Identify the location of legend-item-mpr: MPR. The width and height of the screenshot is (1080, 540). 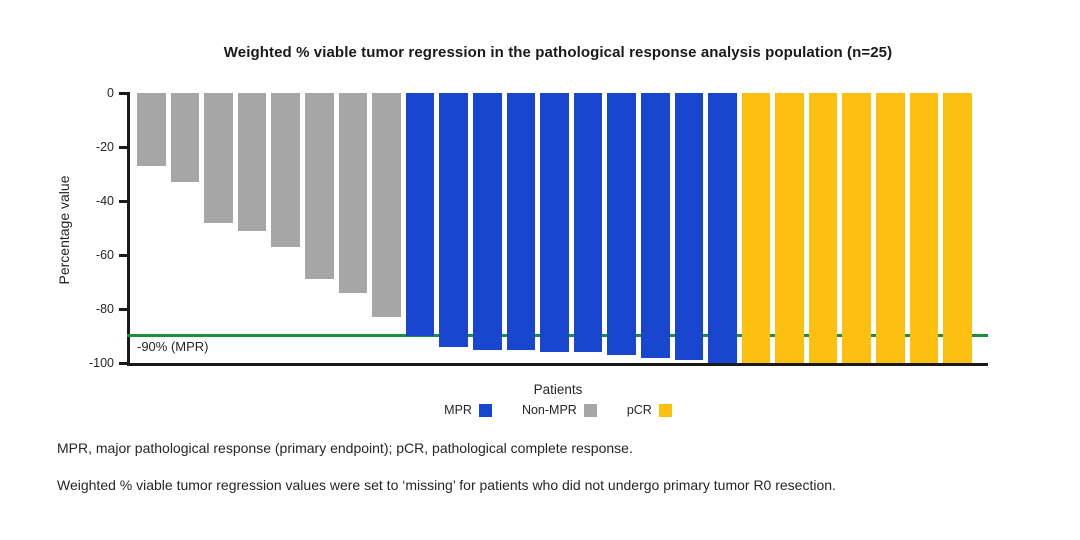
(468, 410).